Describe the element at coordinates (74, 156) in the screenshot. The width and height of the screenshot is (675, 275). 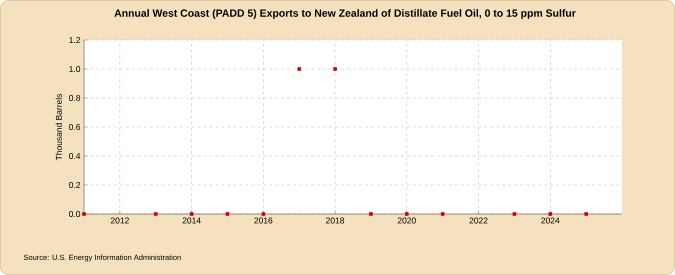
I see `y-tick-label: 0.4` at that location.